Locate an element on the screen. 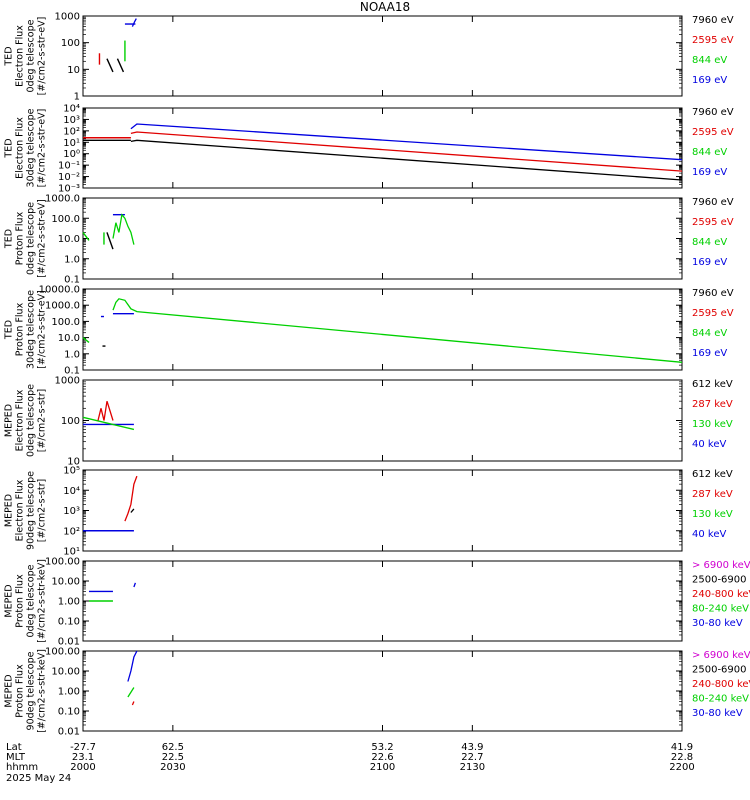 The image size is (750, 800). x-tick-label: 41.9 is located at coordinates (682, 747).